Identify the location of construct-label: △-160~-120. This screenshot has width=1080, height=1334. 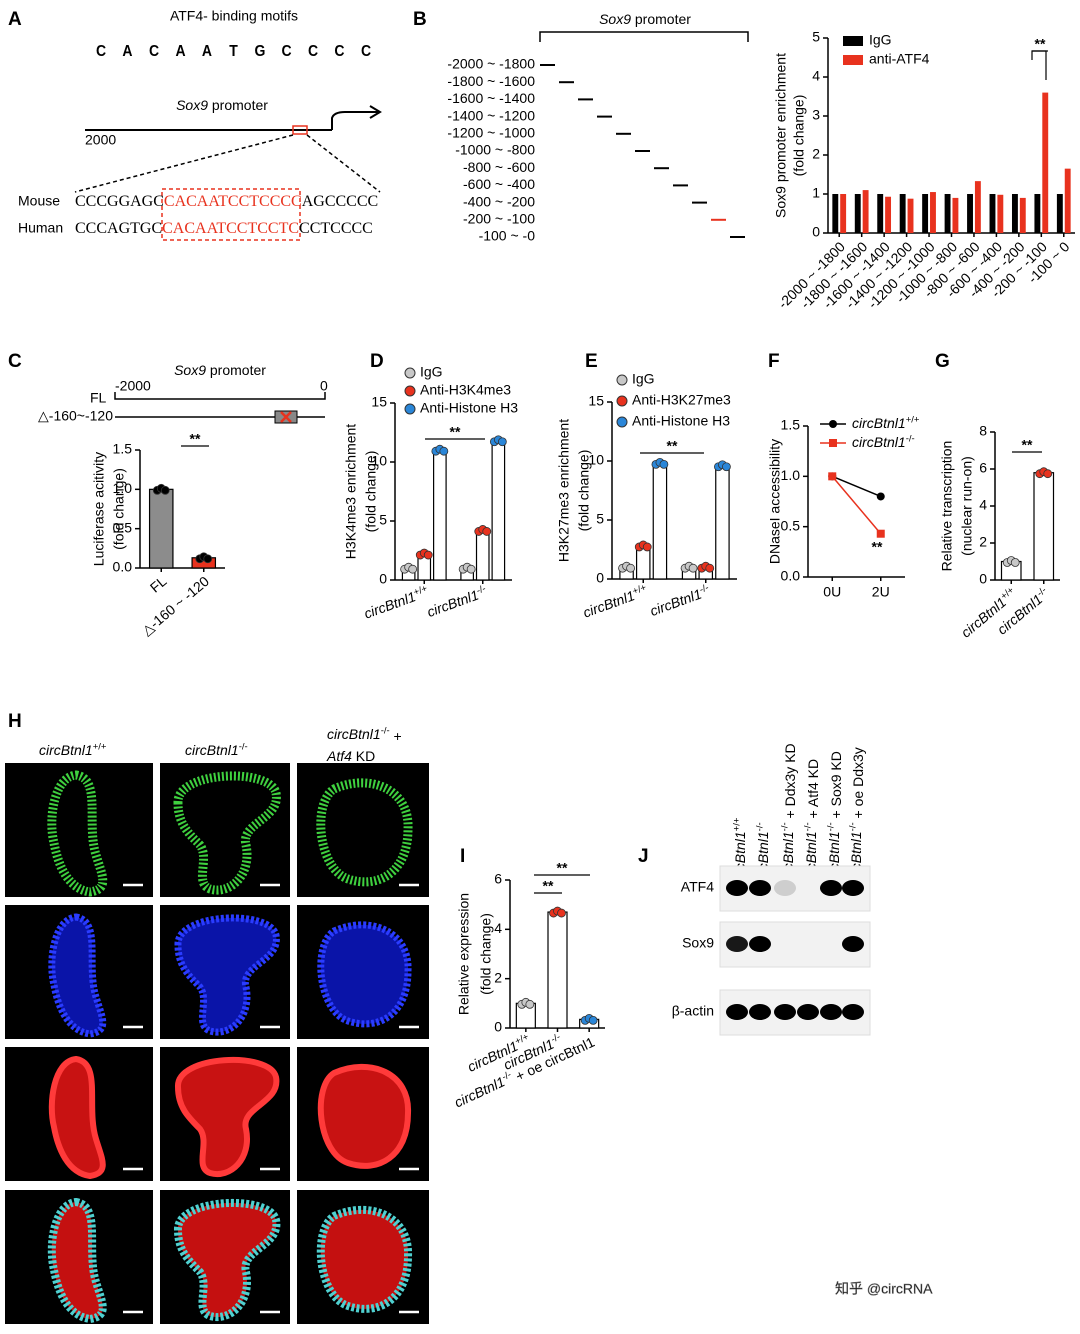
(75, 416).